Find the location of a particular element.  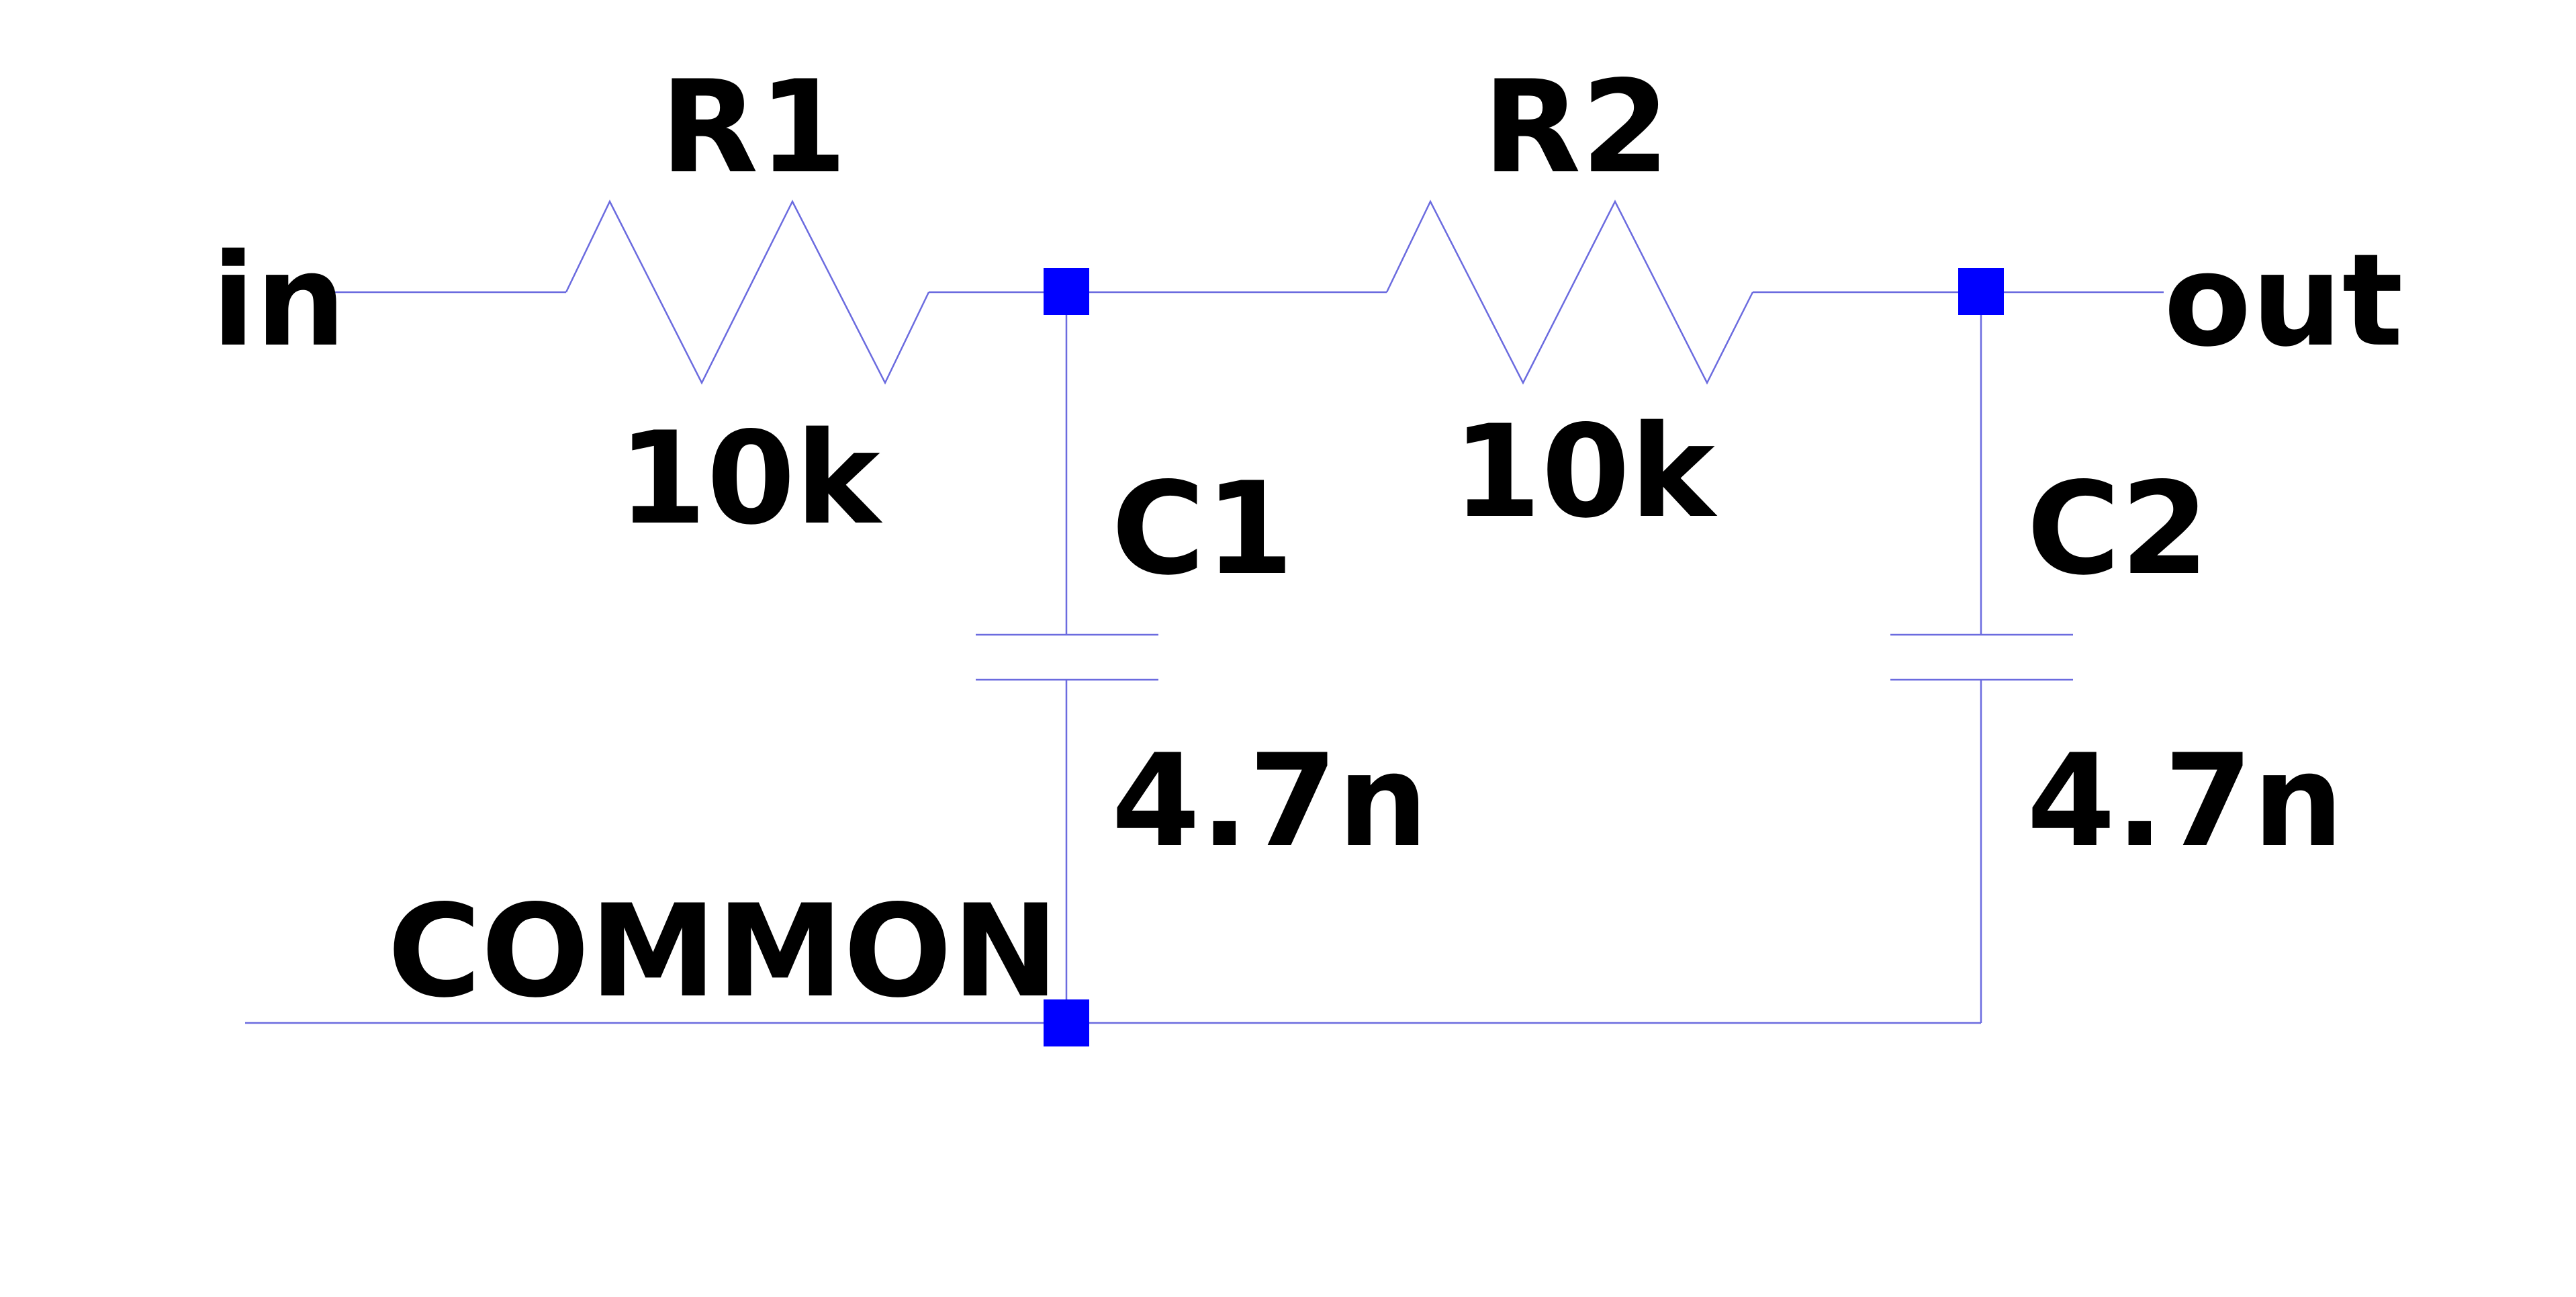

capacitor-c2 is located at coordinates (1981, 657).